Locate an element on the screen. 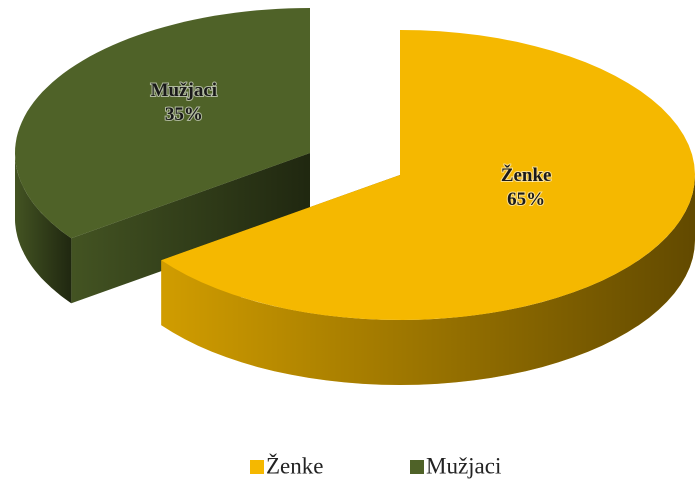 This screenshot has height=481, width=697. data-label-category: Ženke is located at coordinates (526, 175).